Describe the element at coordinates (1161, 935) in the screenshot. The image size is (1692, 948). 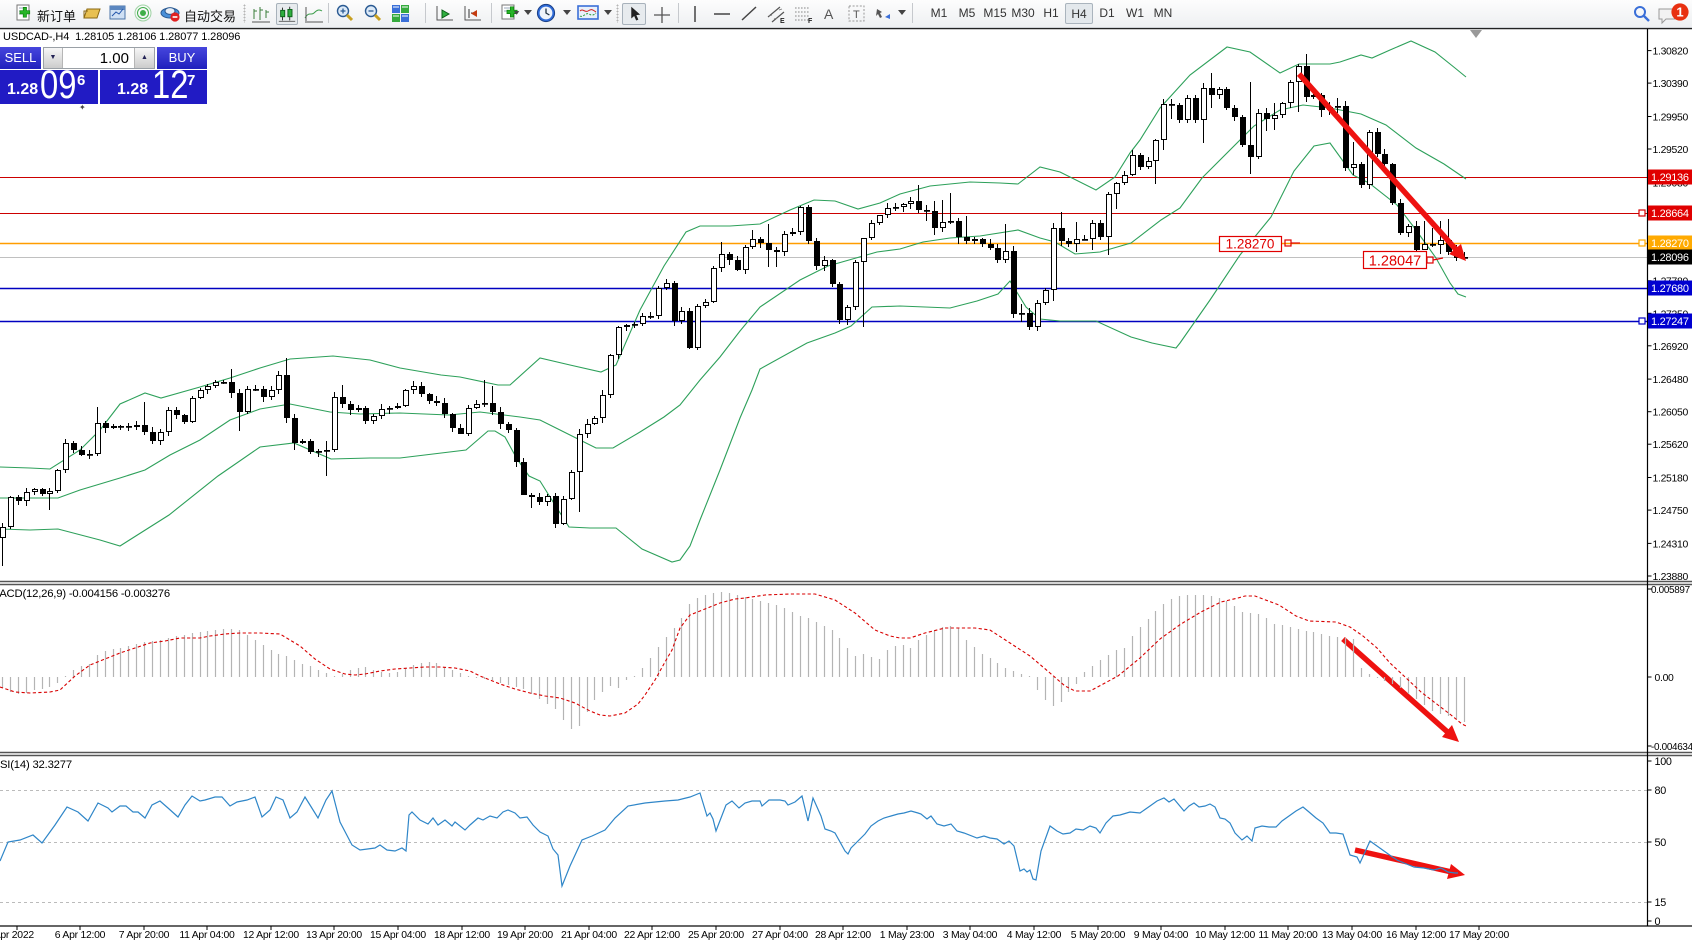
I see `svg-text: 9 May 04:00` at that location.